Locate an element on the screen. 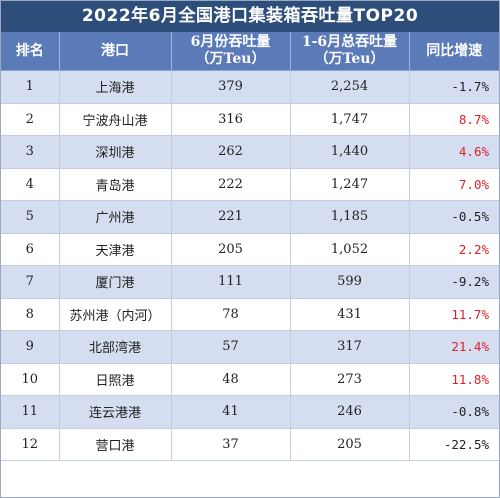  yoy-growth-cell: 2.2% is located at coordinates (454, 249).